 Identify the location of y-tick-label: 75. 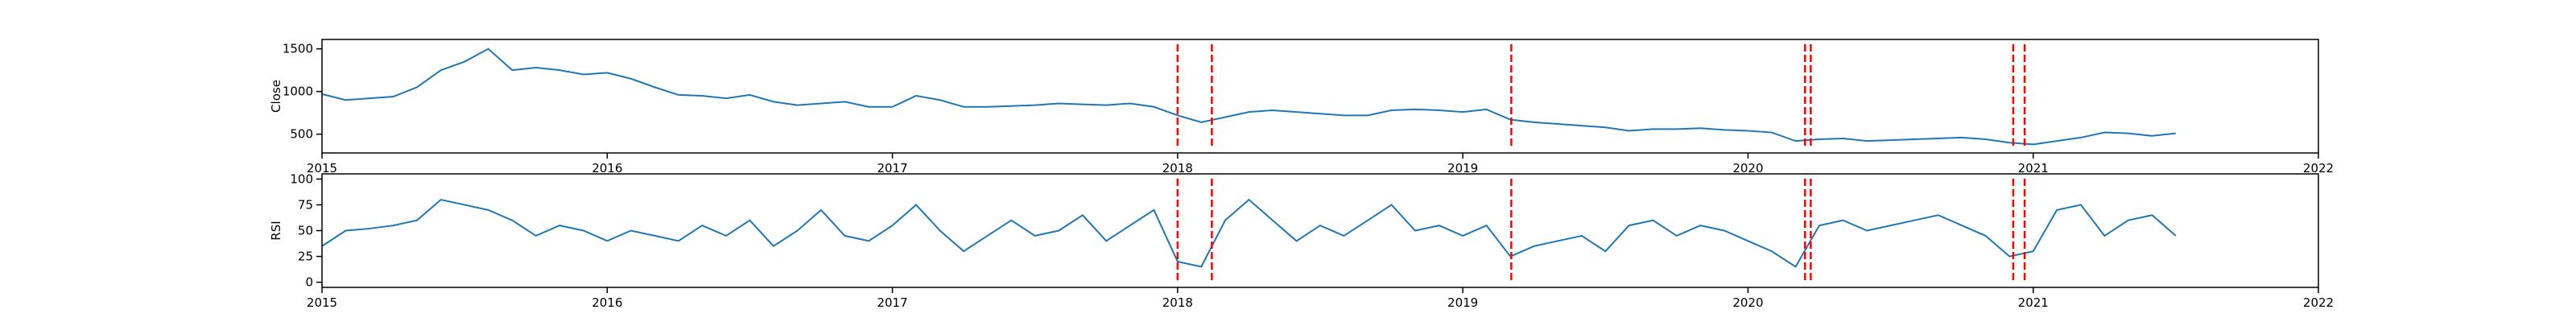
(305, 204).